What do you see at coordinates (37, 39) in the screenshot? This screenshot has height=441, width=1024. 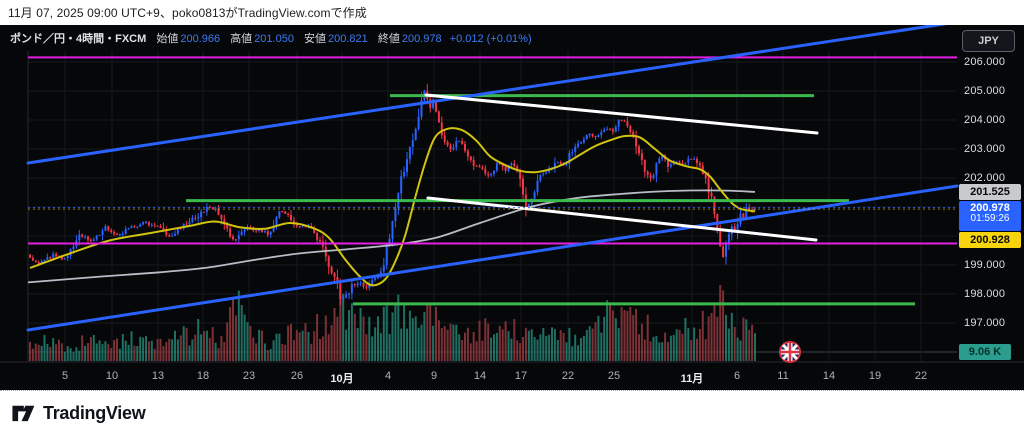 I see `symbol-name: ポンド／円` at bounding box center [37, 39].